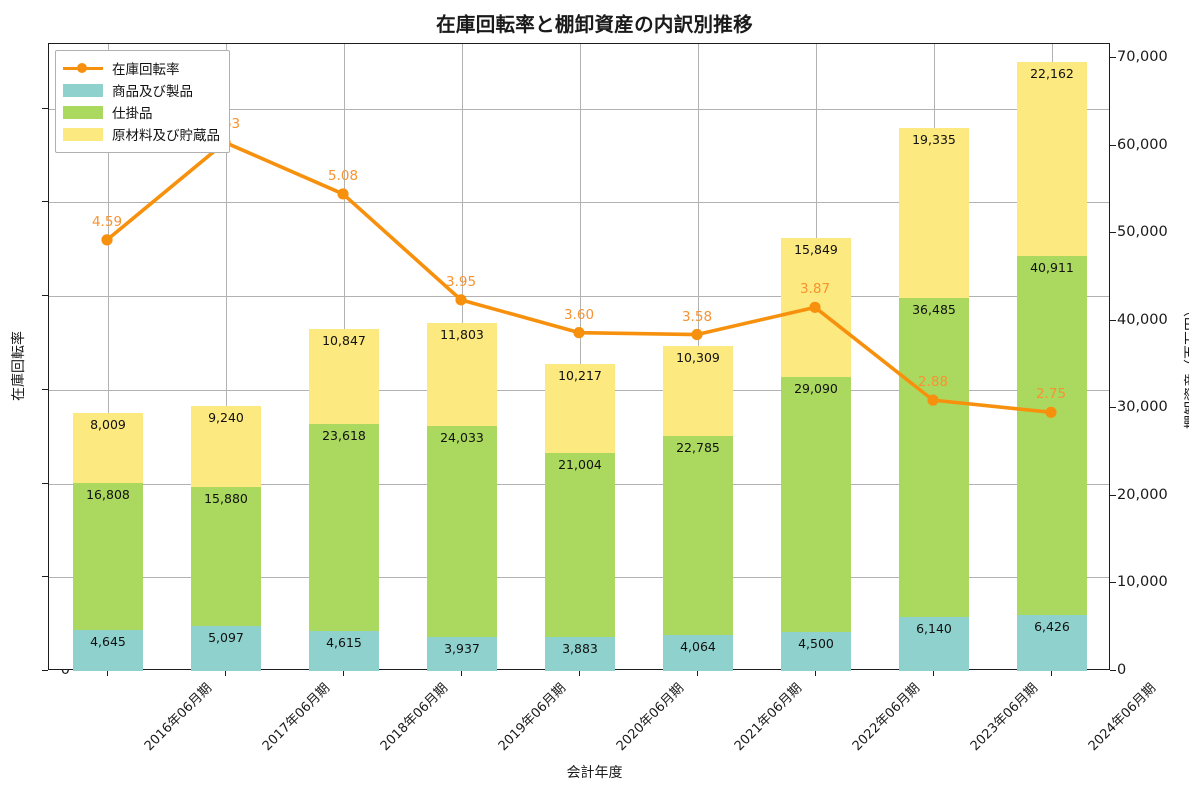 This screenshot has width=1189, height=788. What do you see at coordinates (152, 92) in the screenshot?
I see `legend-item-label: 商品及び製品` at bounding box center [152, 92].